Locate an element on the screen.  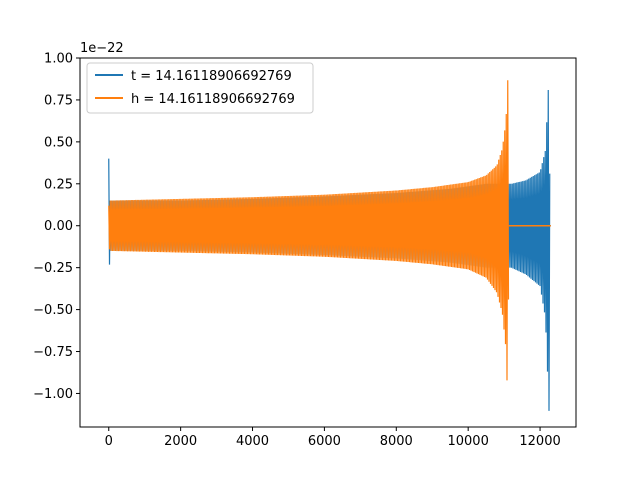
y-tick-label: 1.00 is located at coordinates (58, 59).